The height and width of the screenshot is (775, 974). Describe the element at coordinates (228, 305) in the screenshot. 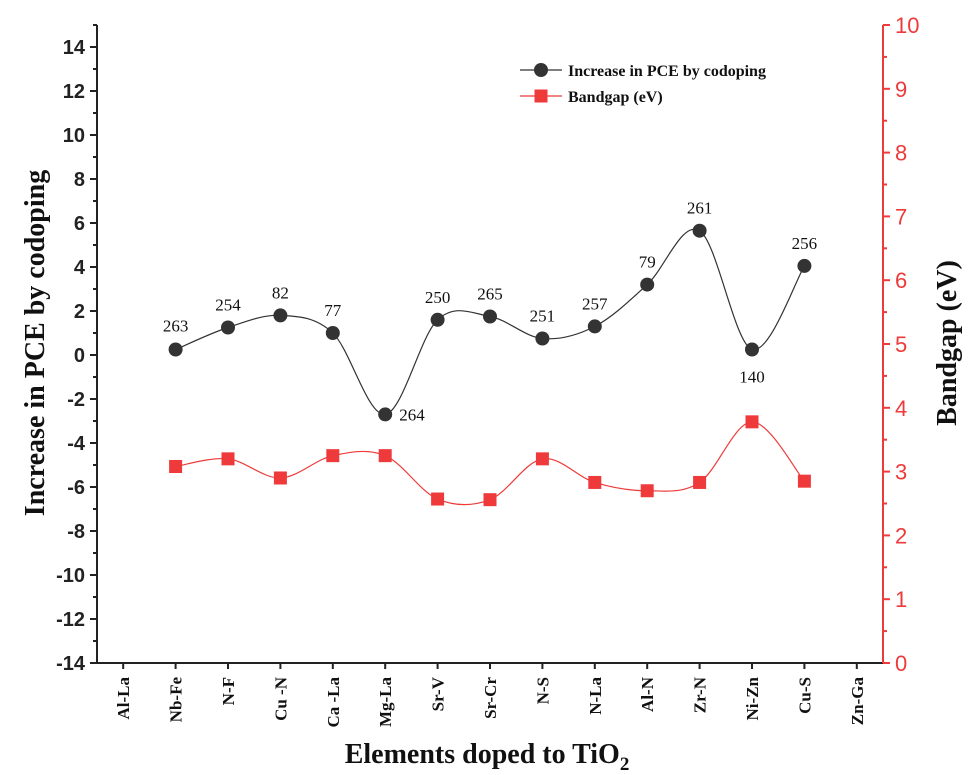

I see `pce-point-label: 254` at that location.